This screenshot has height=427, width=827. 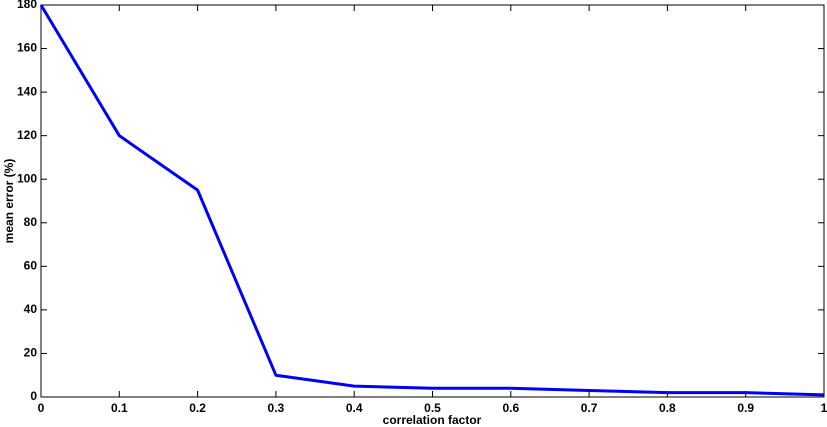 I want to click on y-tick-label: 120, so click(x=27, y=135).